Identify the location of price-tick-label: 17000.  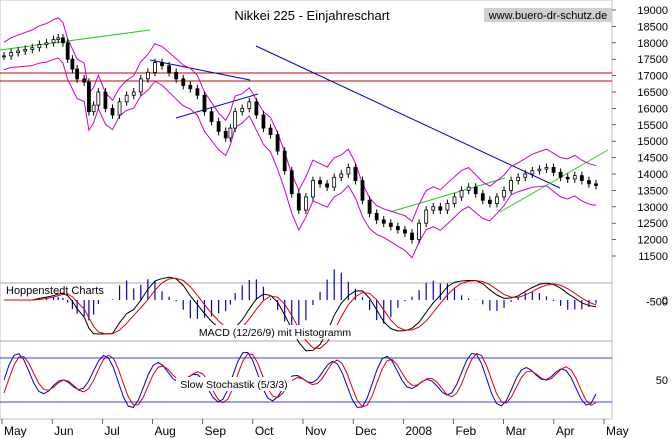
(652, 77).